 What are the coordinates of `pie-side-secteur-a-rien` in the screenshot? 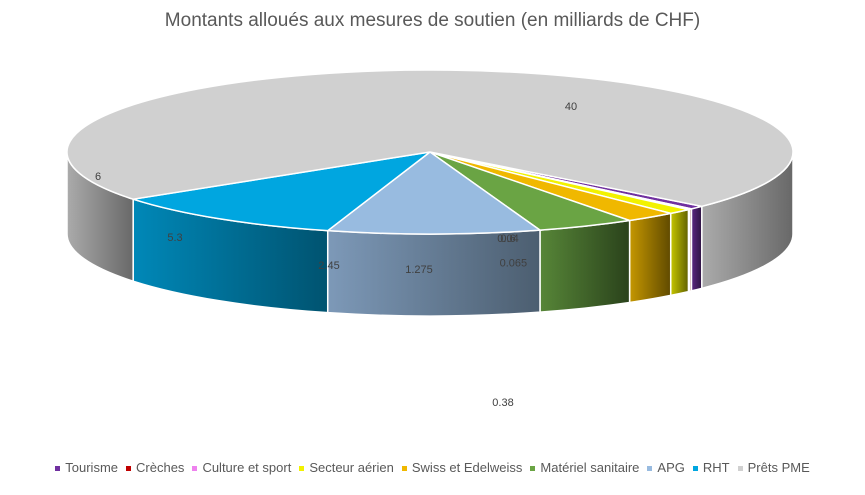 It's located at (679, 252).